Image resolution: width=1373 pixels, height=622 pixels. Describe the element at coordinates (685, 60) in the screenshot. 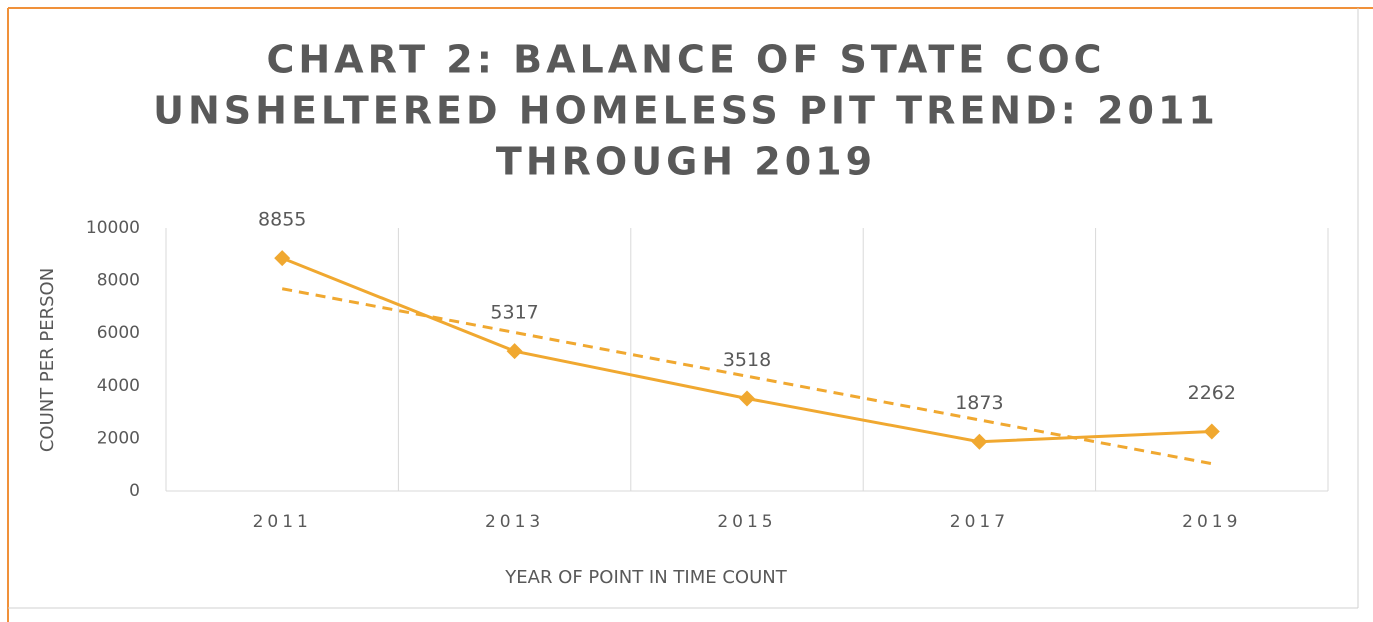

I see `chart-title: CHART 2: BALANCE OF STATE COC` at that location.